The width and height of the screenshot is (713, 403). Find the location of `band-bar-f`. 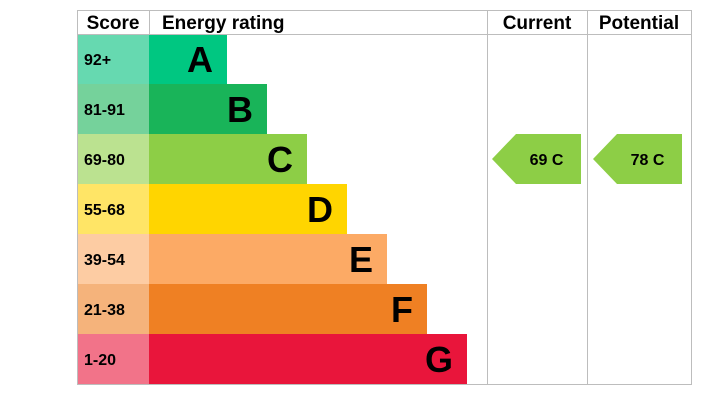

band-bar-f is located at coordinates (288, 309).